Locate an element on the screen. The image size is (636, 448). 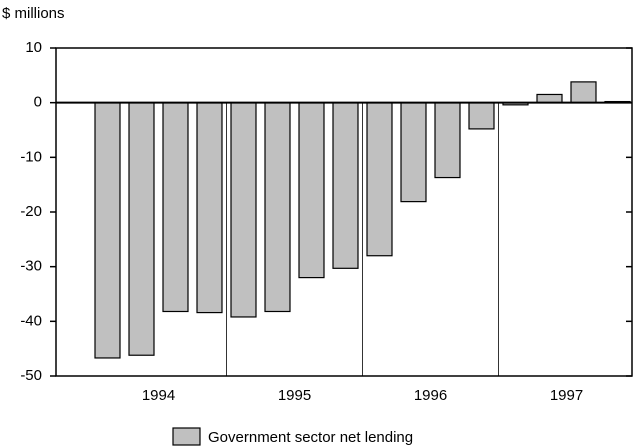
y-tick-label: -40 is located at coordinates (31, 320).